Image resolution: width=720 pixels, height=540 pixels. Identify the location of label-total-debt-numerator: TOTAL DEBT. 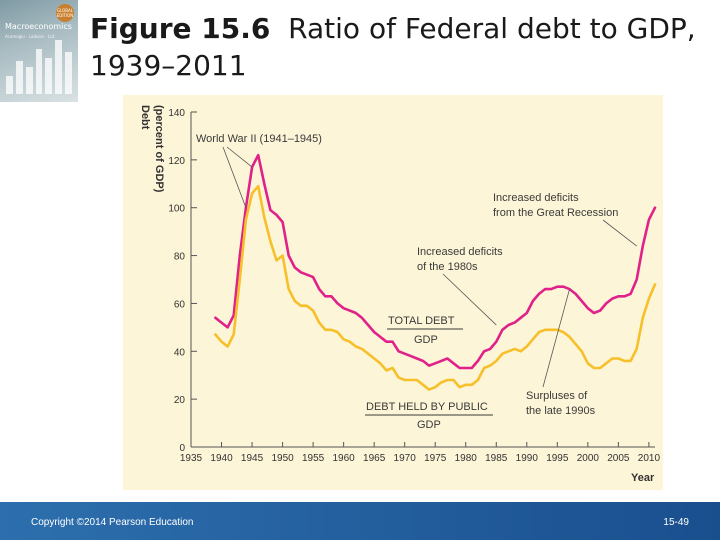
(421, 321).